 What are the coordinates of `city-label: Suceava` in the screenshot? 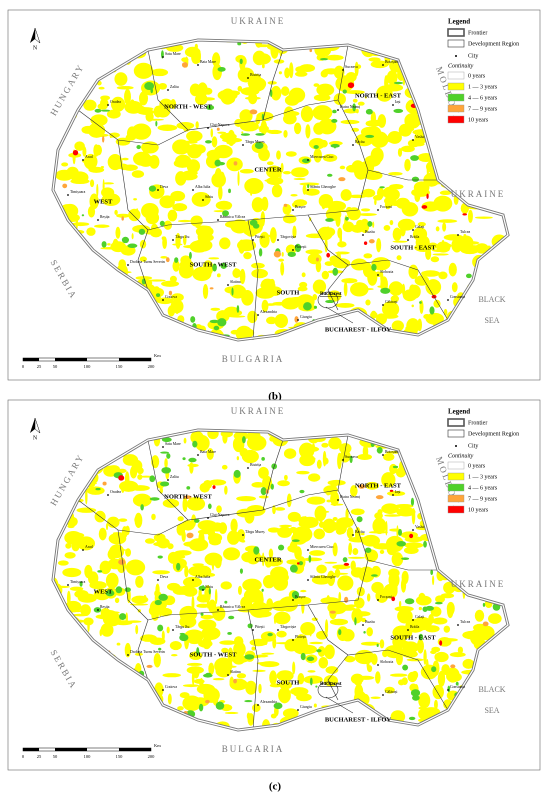 It's located at (351, 67).